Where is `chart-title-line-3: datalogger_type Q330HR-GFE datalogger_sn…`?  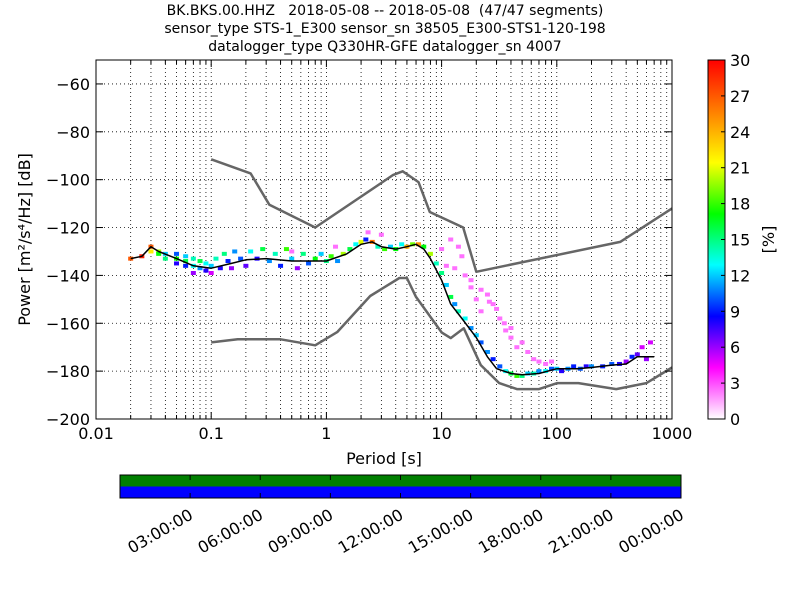 chart-title-line-3: datalogger_type Q330HR-GFE datalogger_sn… is located at coordinates (385, 47).